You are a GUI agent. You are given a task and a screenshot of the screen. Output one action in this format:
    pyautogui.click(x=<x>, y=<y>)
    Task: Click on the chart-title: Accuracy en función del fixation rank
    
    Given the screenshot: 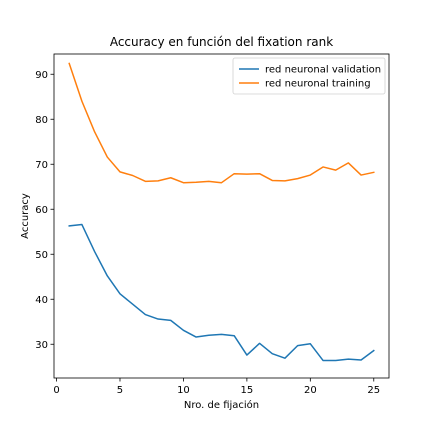 What is the action you would take?
    pyautogui.click(x=221, y=42)
    